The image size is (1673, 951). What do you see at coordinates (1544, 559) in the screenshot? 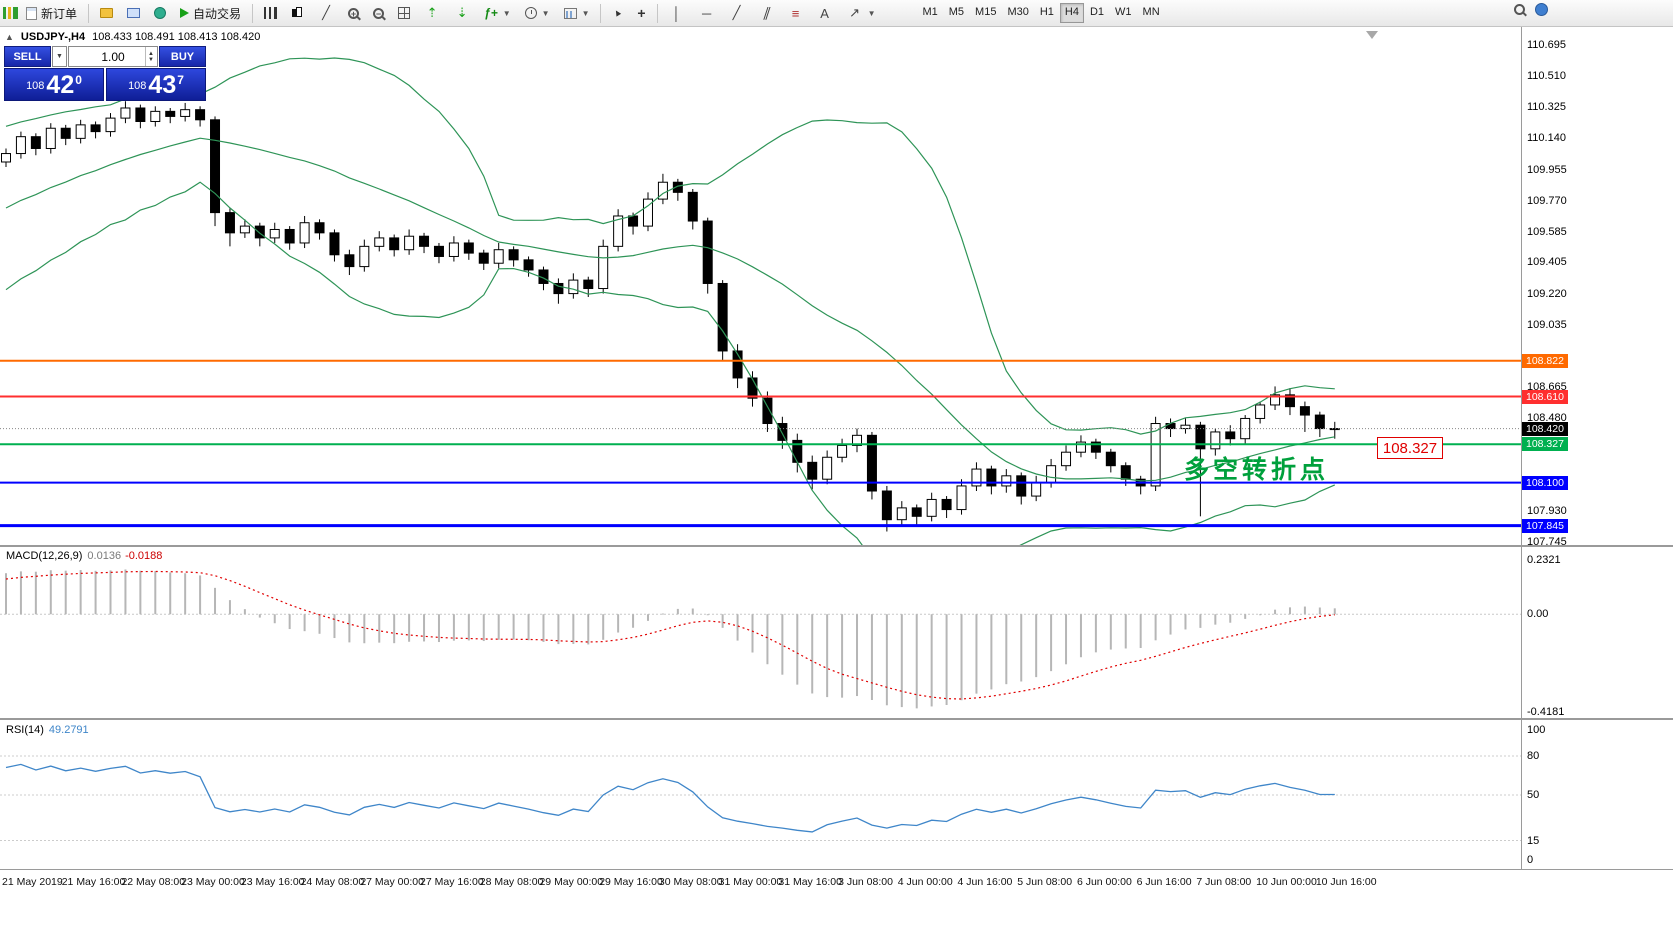
I see `macd-axis-label: 0.2321` at bounding box center [1544, 559].